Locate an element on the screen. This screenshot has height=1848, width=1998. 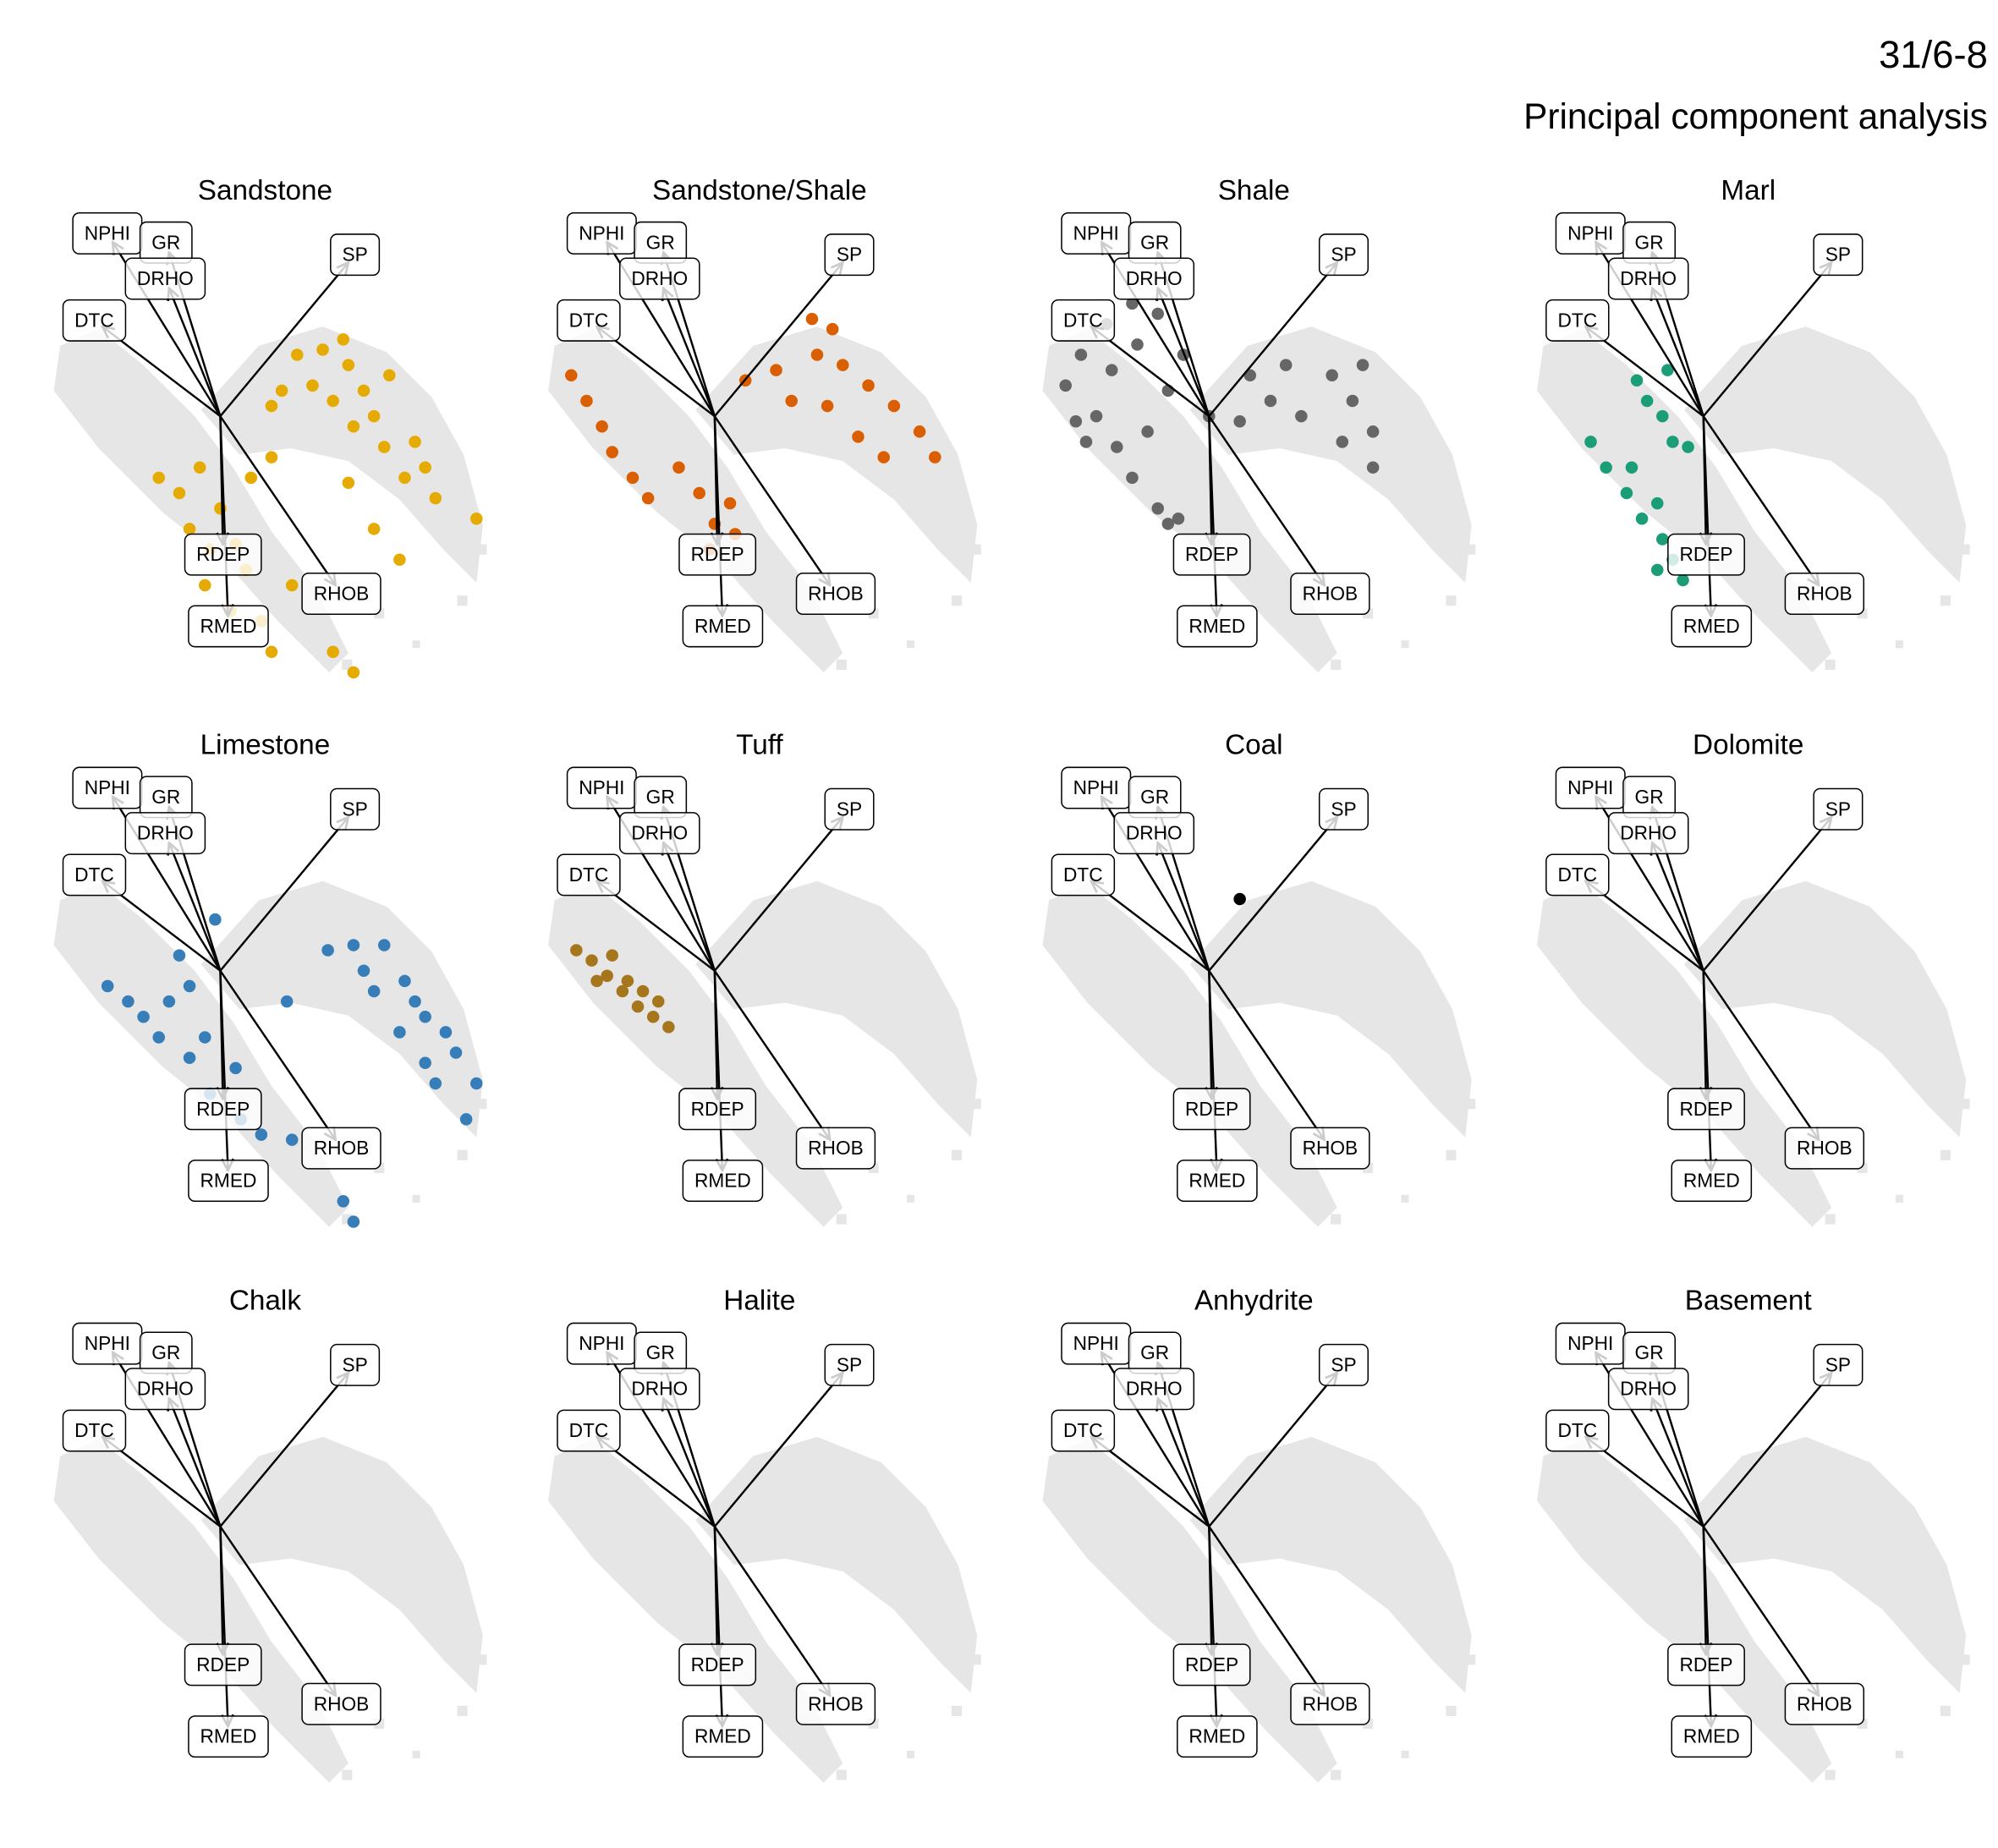
loading-name: SP is located at coordinates (1343, 255).